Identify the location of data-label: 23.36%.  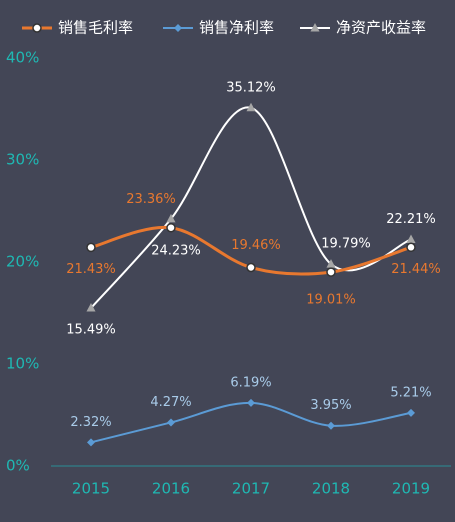
(151, 199).